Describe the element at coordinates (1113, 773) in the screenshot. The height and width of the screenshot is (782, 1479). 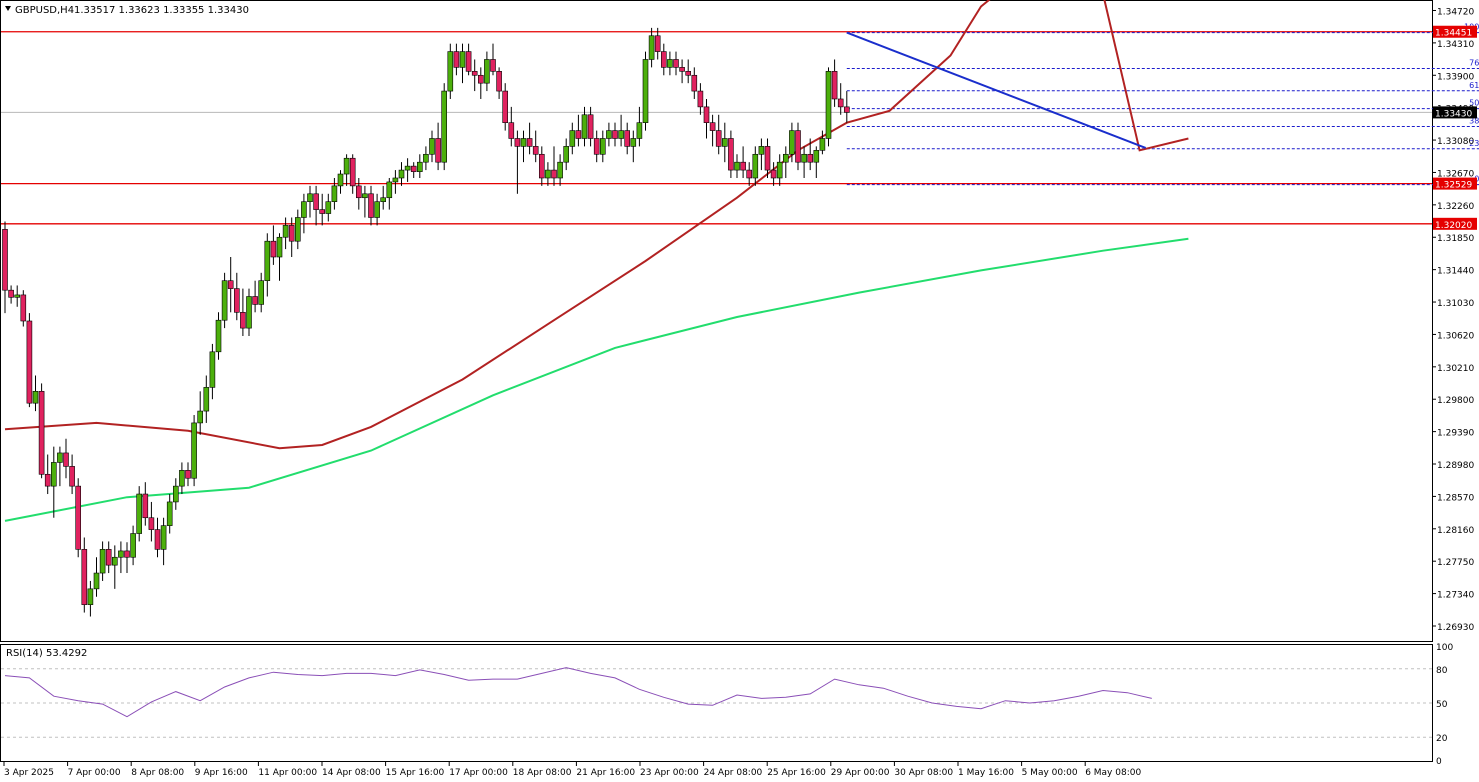
I see `time-tick-label: 6 May 08:00` at that location.